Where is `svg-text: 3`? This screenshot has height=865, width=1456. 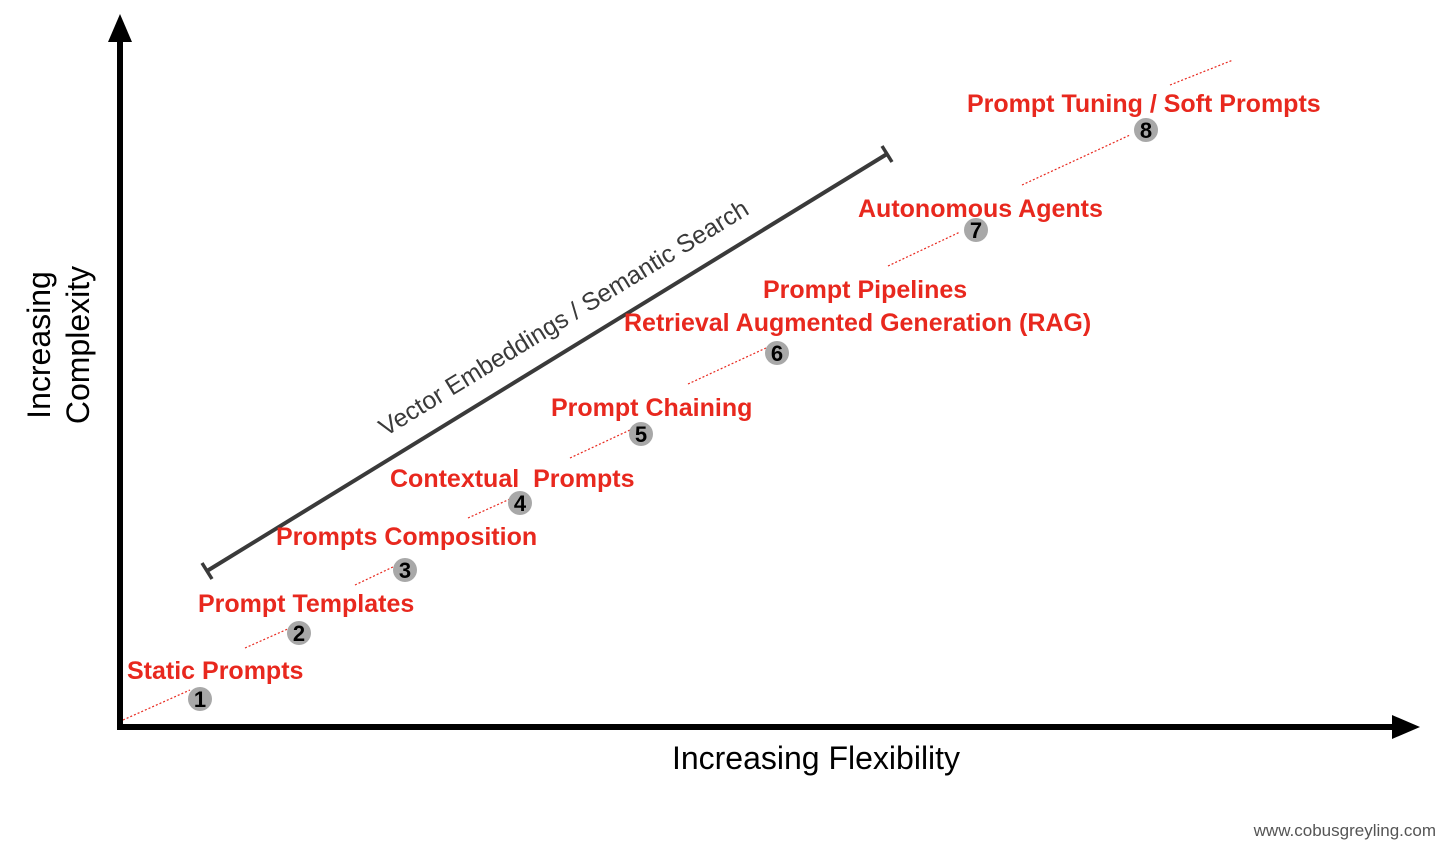 svg-text: 3 is located at coordinates (405, 570).